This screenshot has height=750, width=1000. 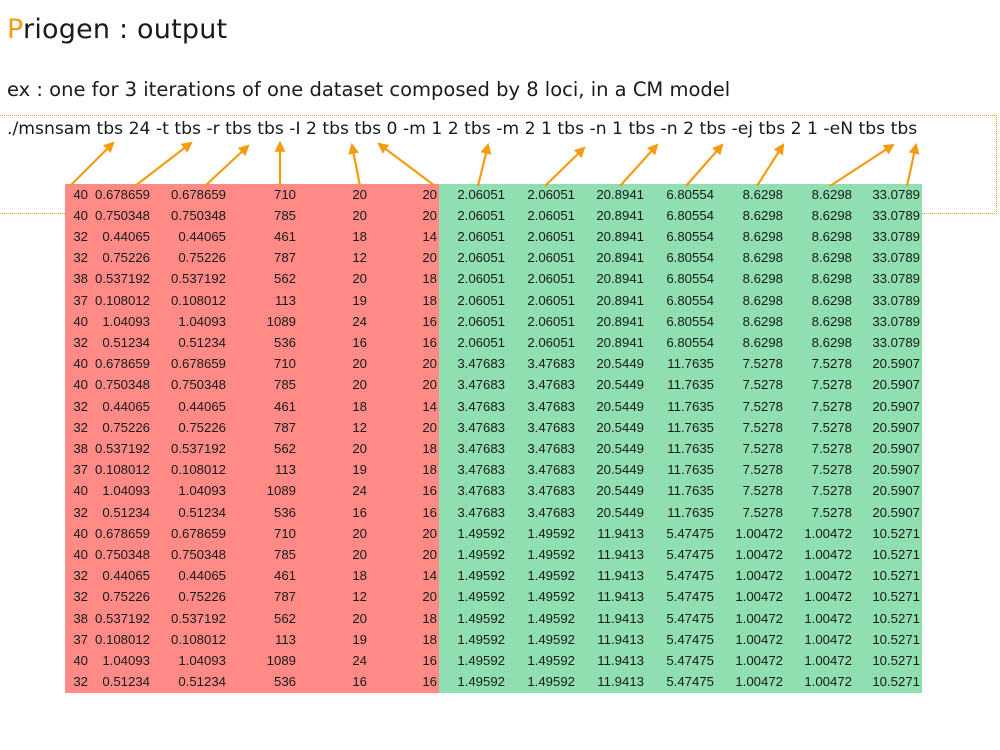 I want to click on table-cell: 32, so click(x=80, y=576).